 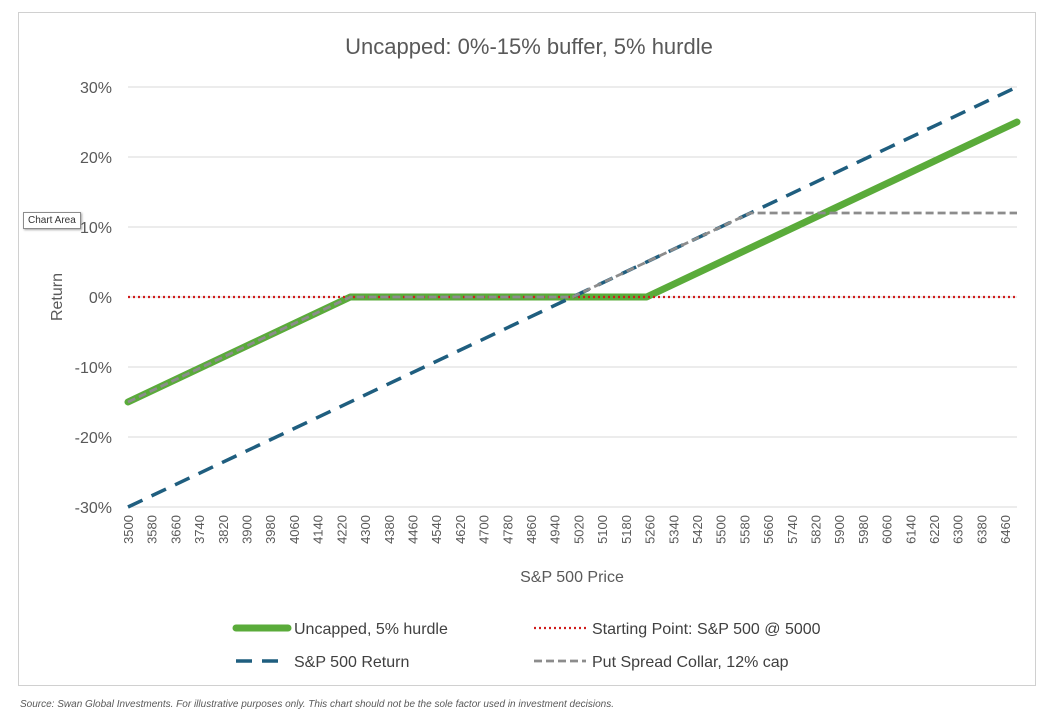 What do you see at coordinates (529, 46) in the screenshot?
I see `chart-title: Uncapped: 0%-15% buffer, 5% hurdle` at bounding box center [529, 46].